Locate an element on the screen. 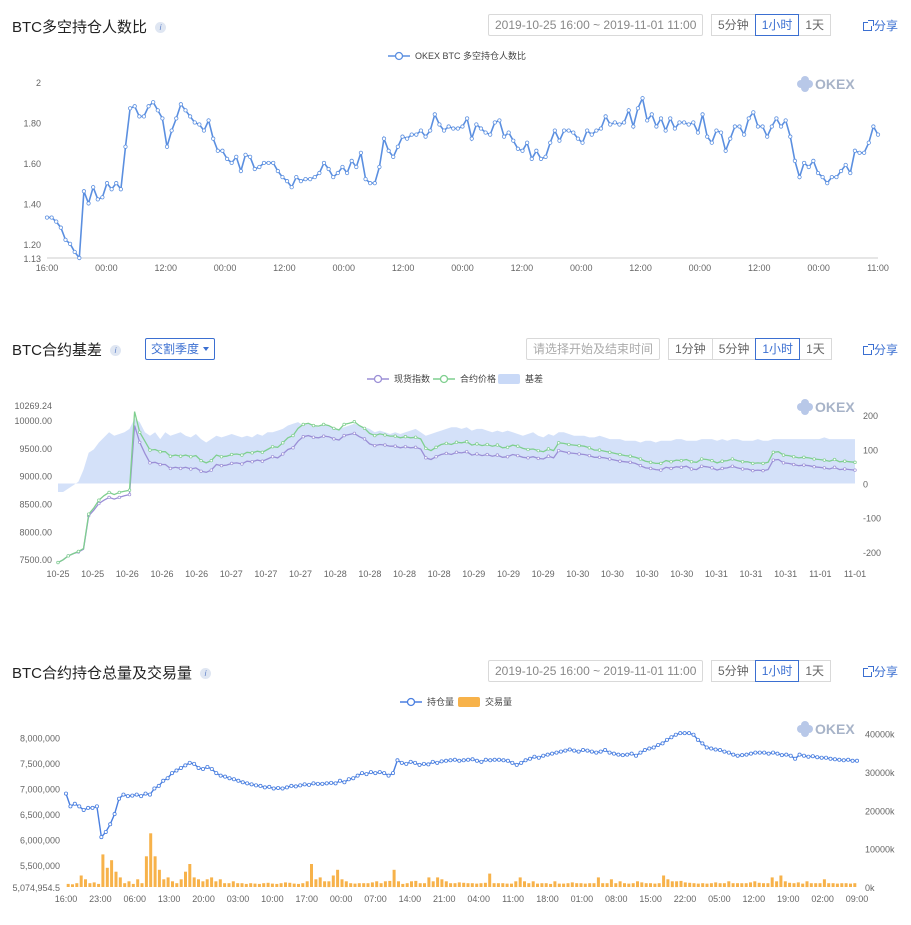 The width and height of the screenshot is (911, 925). x-tick-label: 05:00 is located at coordinates (719, 899).